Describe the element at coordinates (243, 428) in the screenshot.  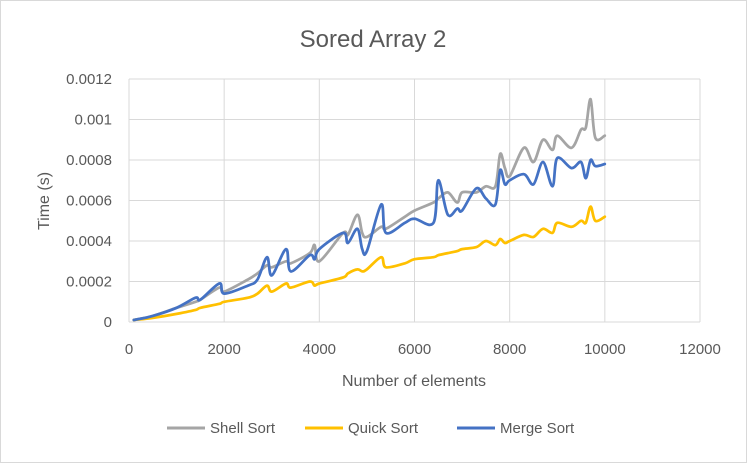
I see `legend-label-shell: Shell Sort` at that location.